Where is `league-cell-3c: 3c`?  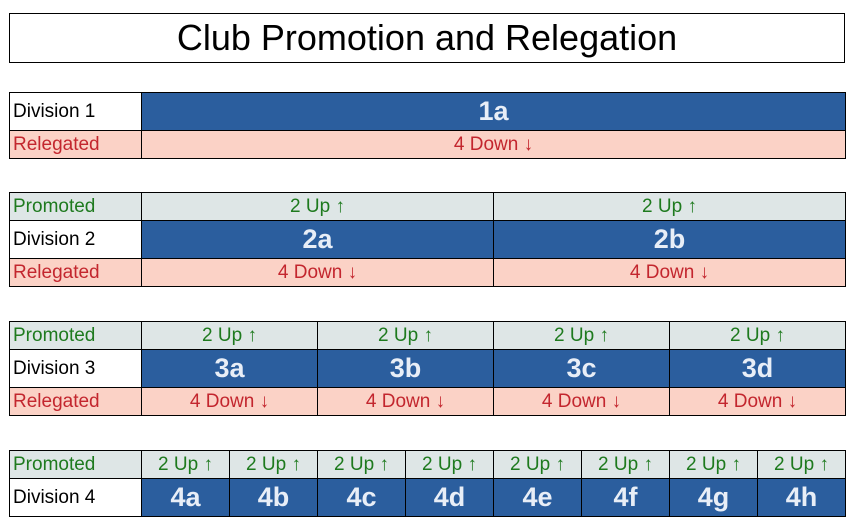
league-cell-3c: 3c is located at coordinates (581, 368).